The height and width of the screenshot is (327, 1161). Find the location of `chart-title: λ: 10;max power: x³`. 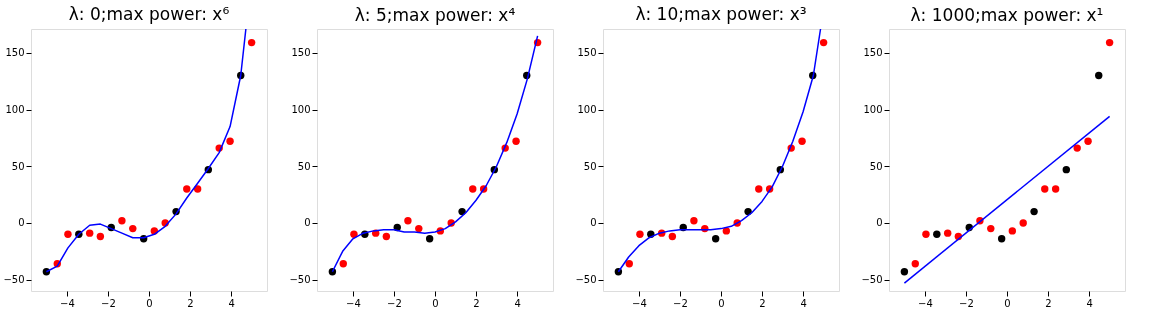

chart-title: λ: 10;max power: x³ is located at coordinates (721, 14).